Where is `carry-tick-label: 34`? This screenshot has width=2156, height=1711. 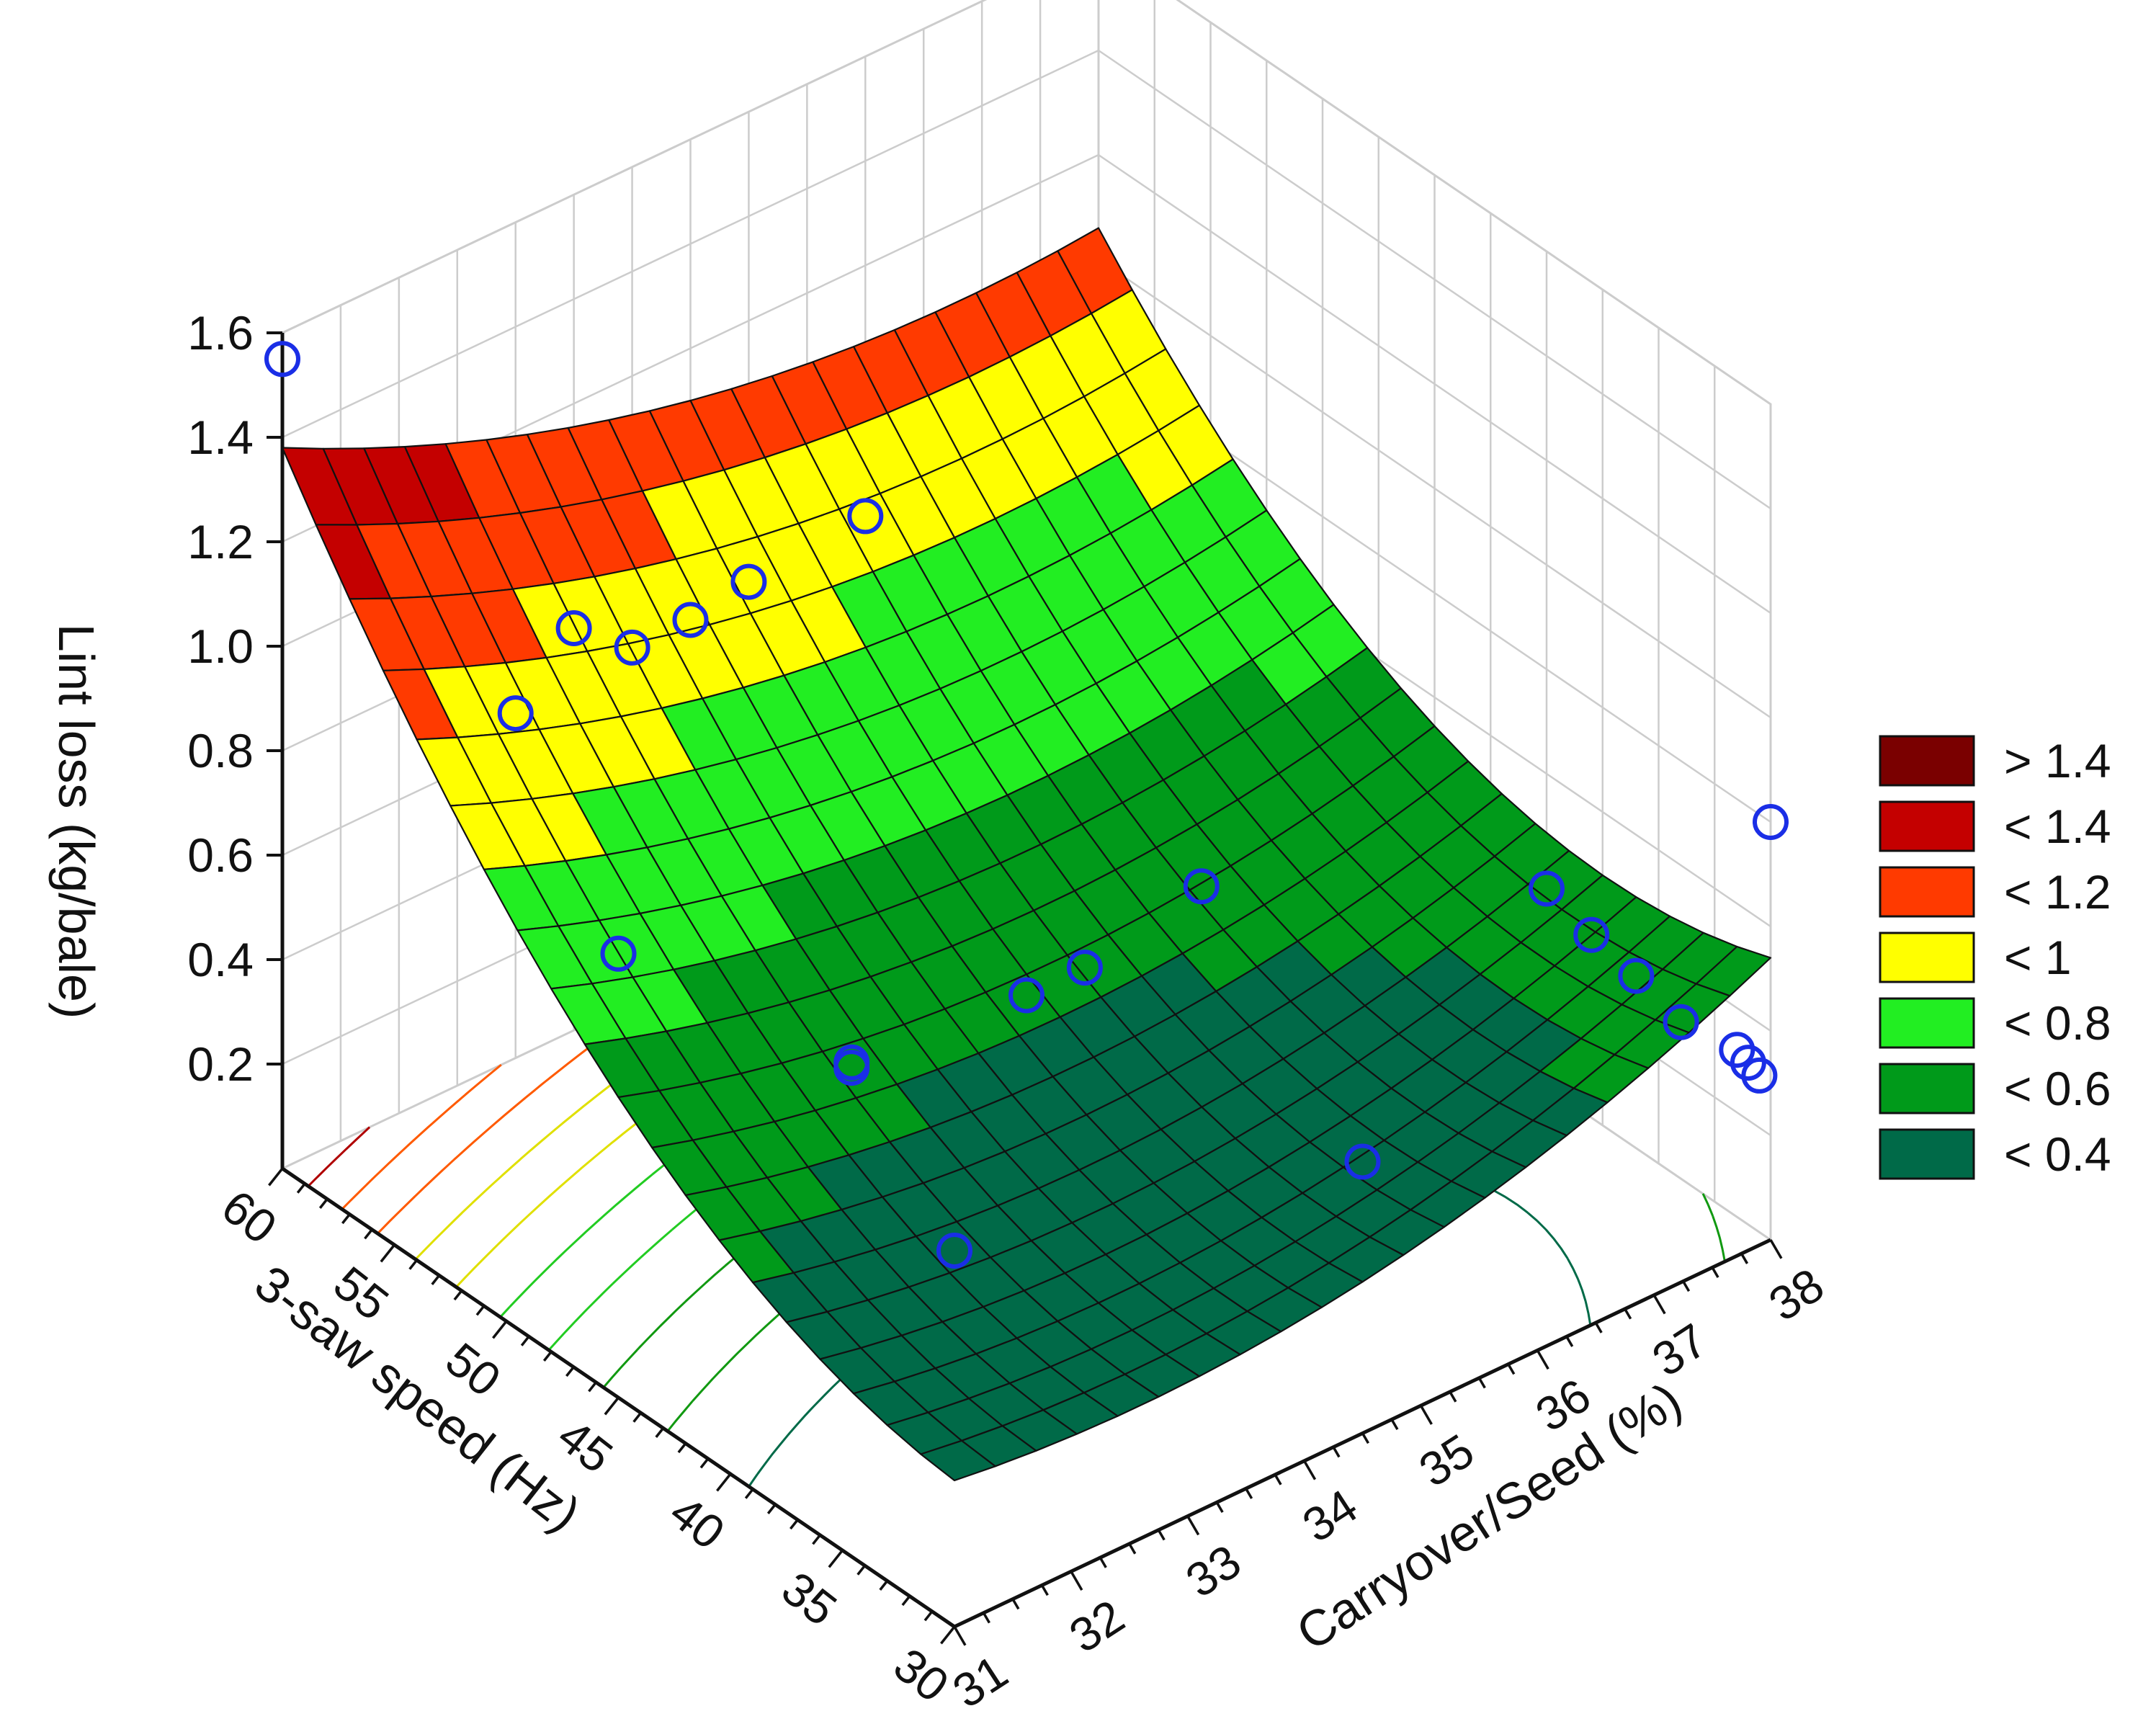
carry-tick-label: 34 is located at coordinates (1329, 1516).